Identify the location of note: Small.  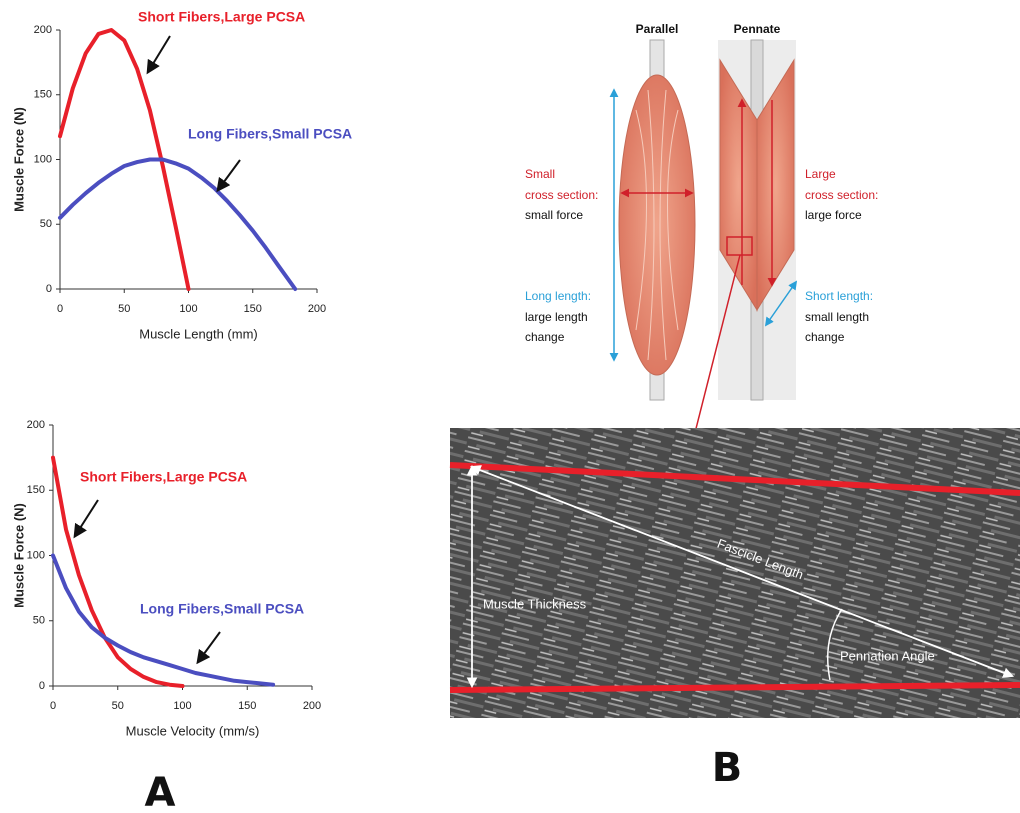
(540, 174).